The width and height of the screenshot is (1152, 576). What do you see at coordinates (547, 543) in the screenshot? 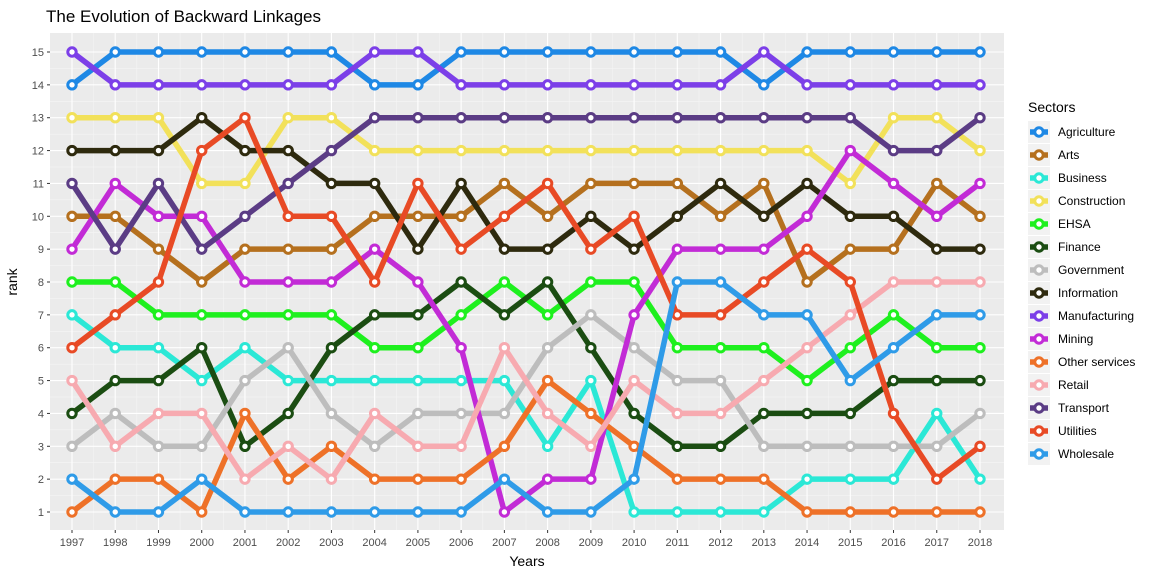
I see `x-tick-label: 2008` at bounding box center [547, 543].